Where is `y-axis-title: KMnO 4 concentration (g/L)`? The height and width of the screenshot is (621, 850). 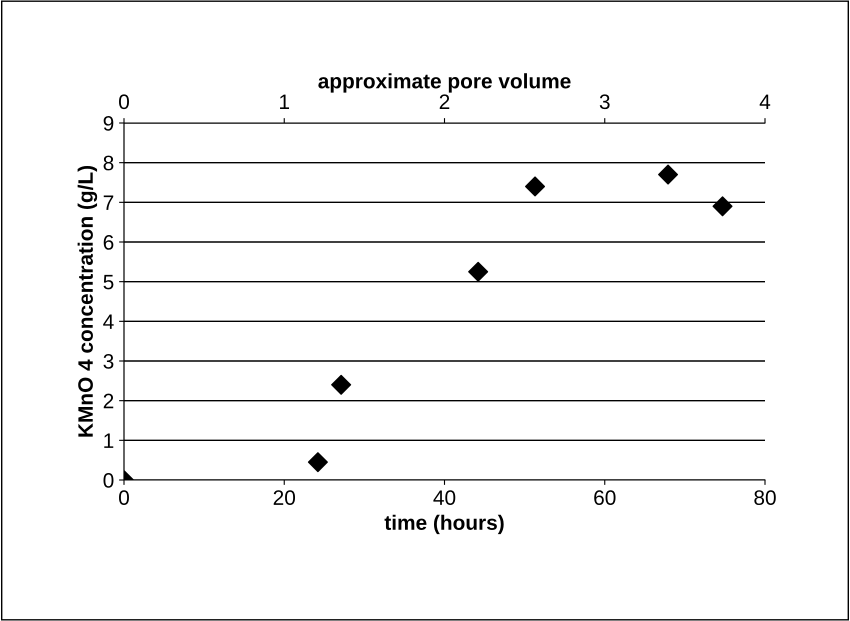
y-axis-title: KMnO 4 concentration (g/L) is located at coordinates (88, 301).